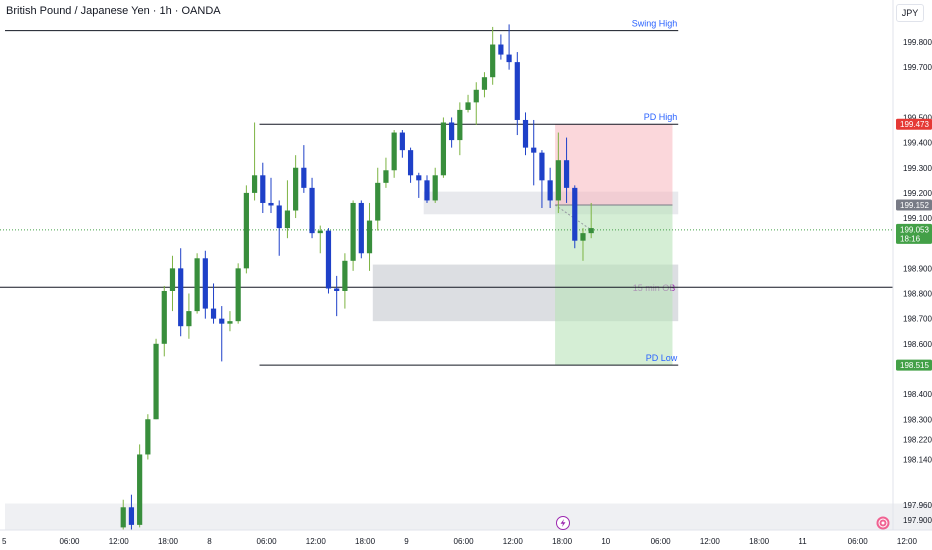 The image size is (932, 550). I want to click on price-tag-value: 198.515, so click(914, 365).